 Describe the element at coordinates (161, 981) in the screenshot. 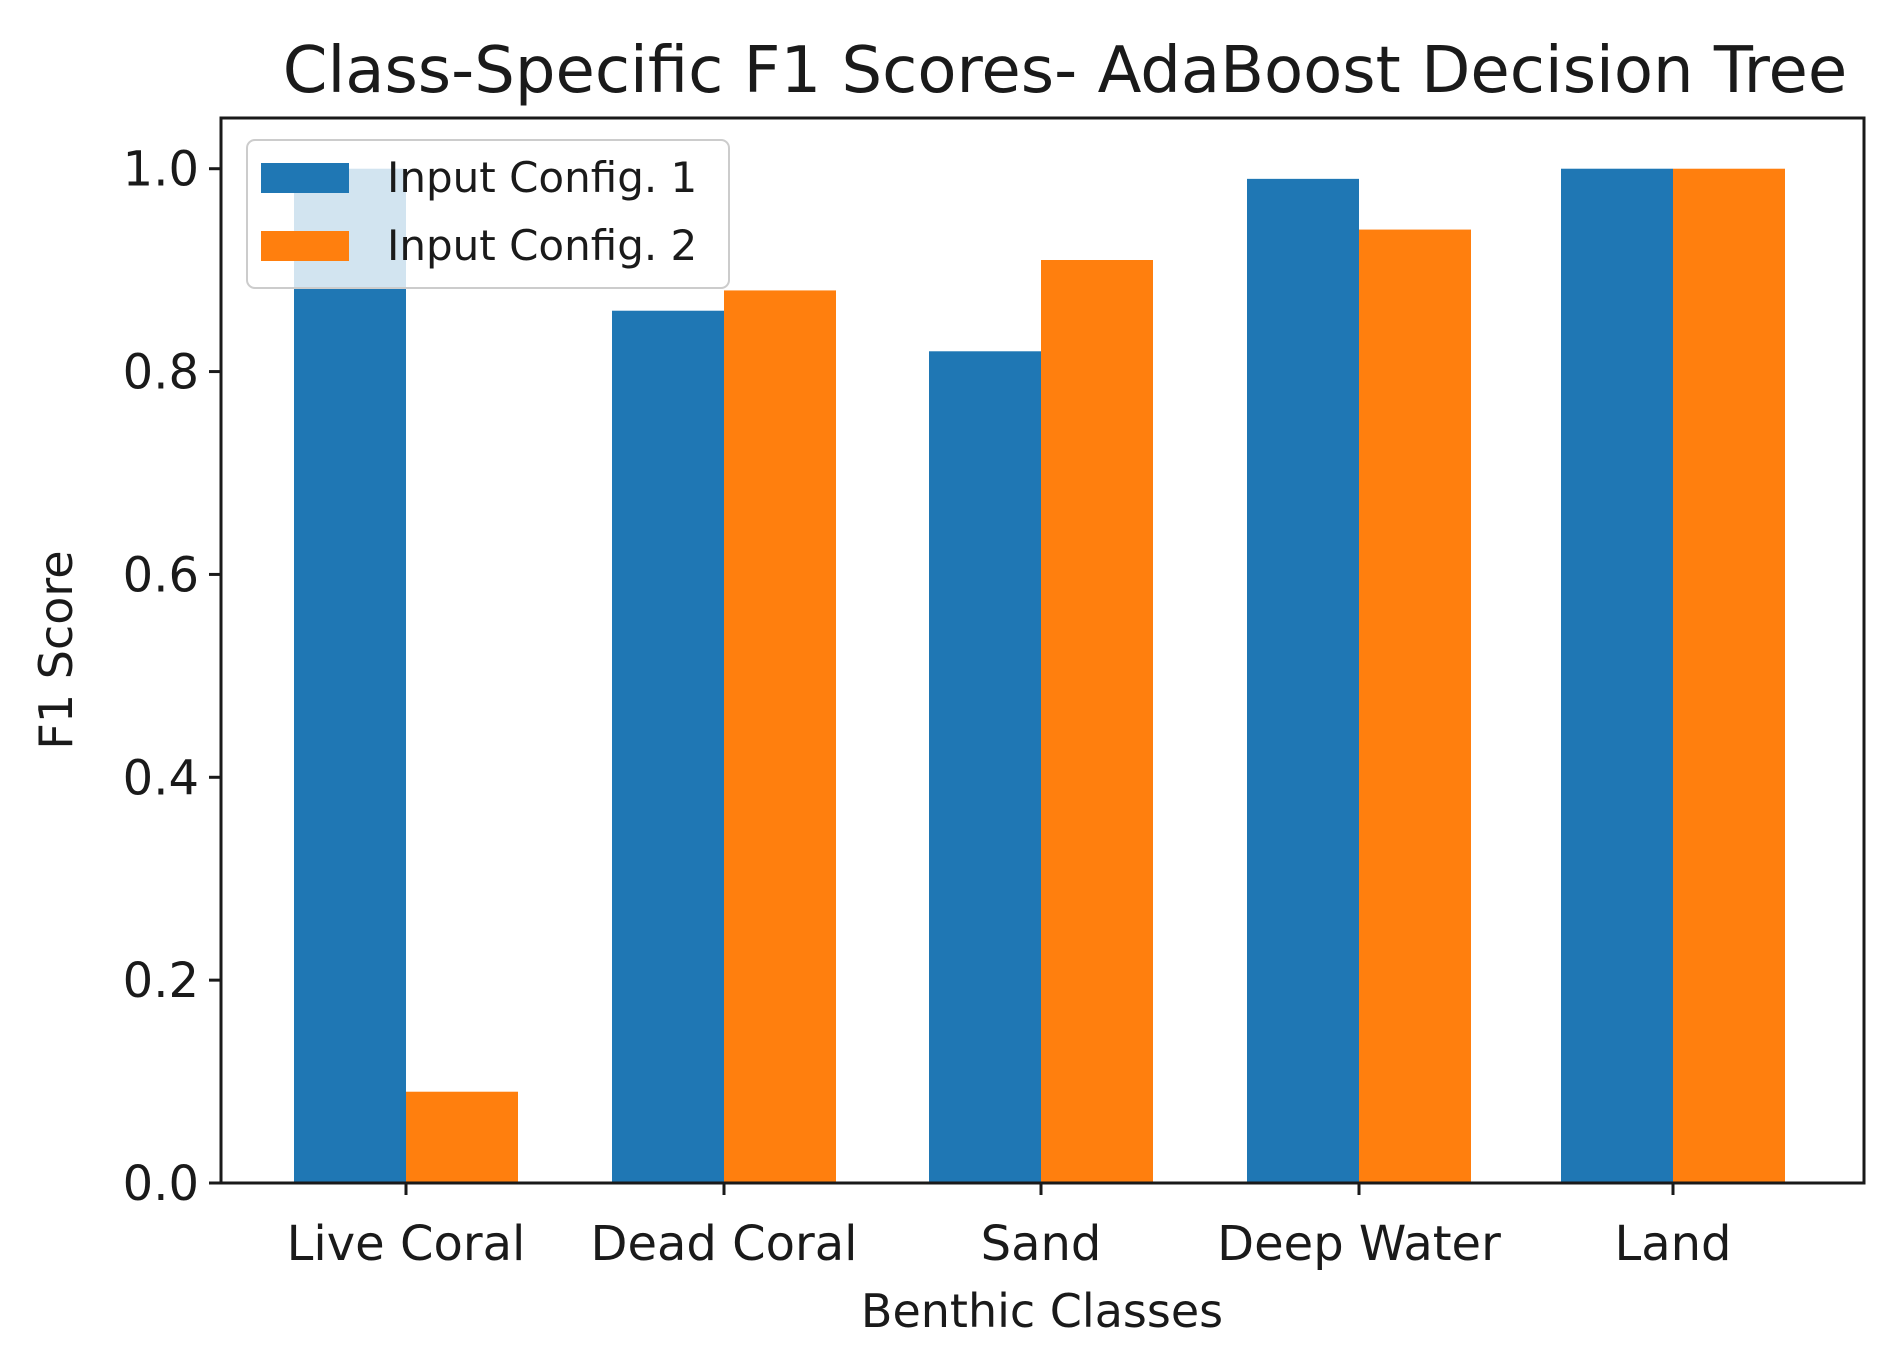

I see `y-tick-label: 0.2` at that location.